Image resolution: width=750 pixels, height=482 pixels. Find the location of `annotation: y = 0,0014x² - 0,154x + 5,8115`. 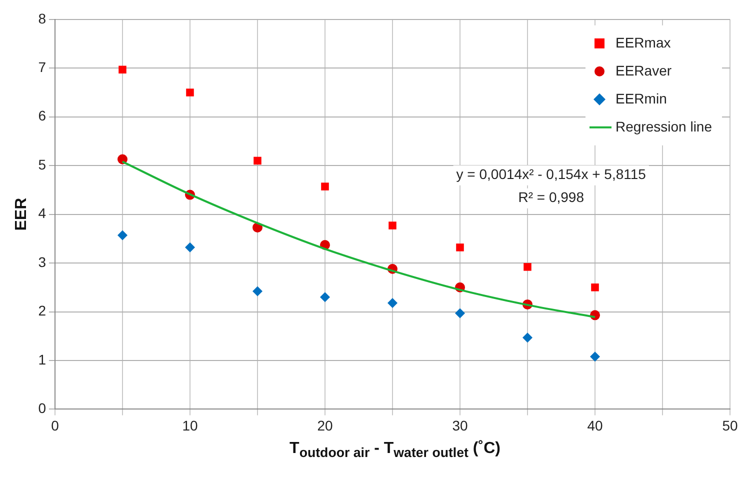

annotation: y = 0,0014x² - 0,154x + 5,8115 is located at coordinates (551, 174).